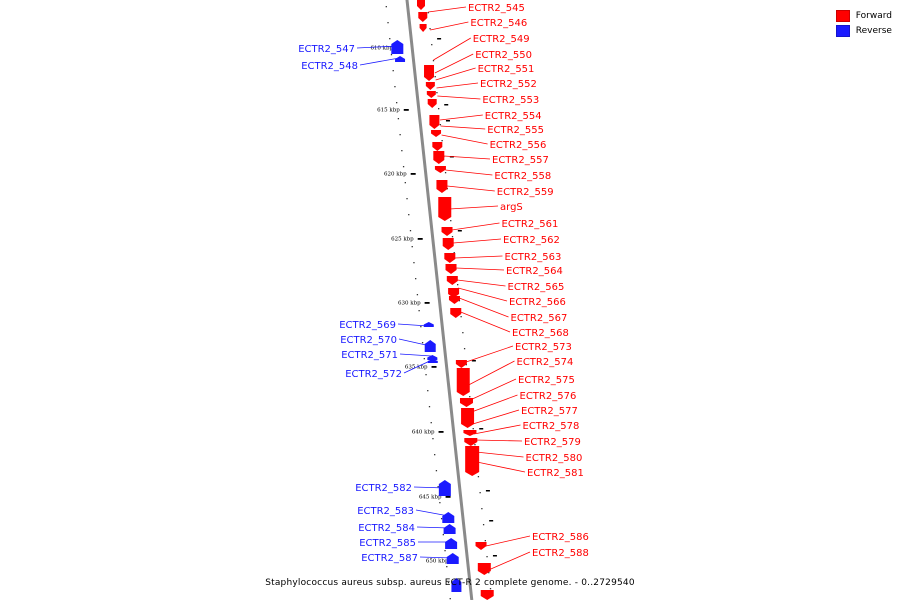  What do you see at coordinates (537, 302) in the screenshot?
I see `forward-gene-label: ECTR2_566` at bounding box center [537, 302].